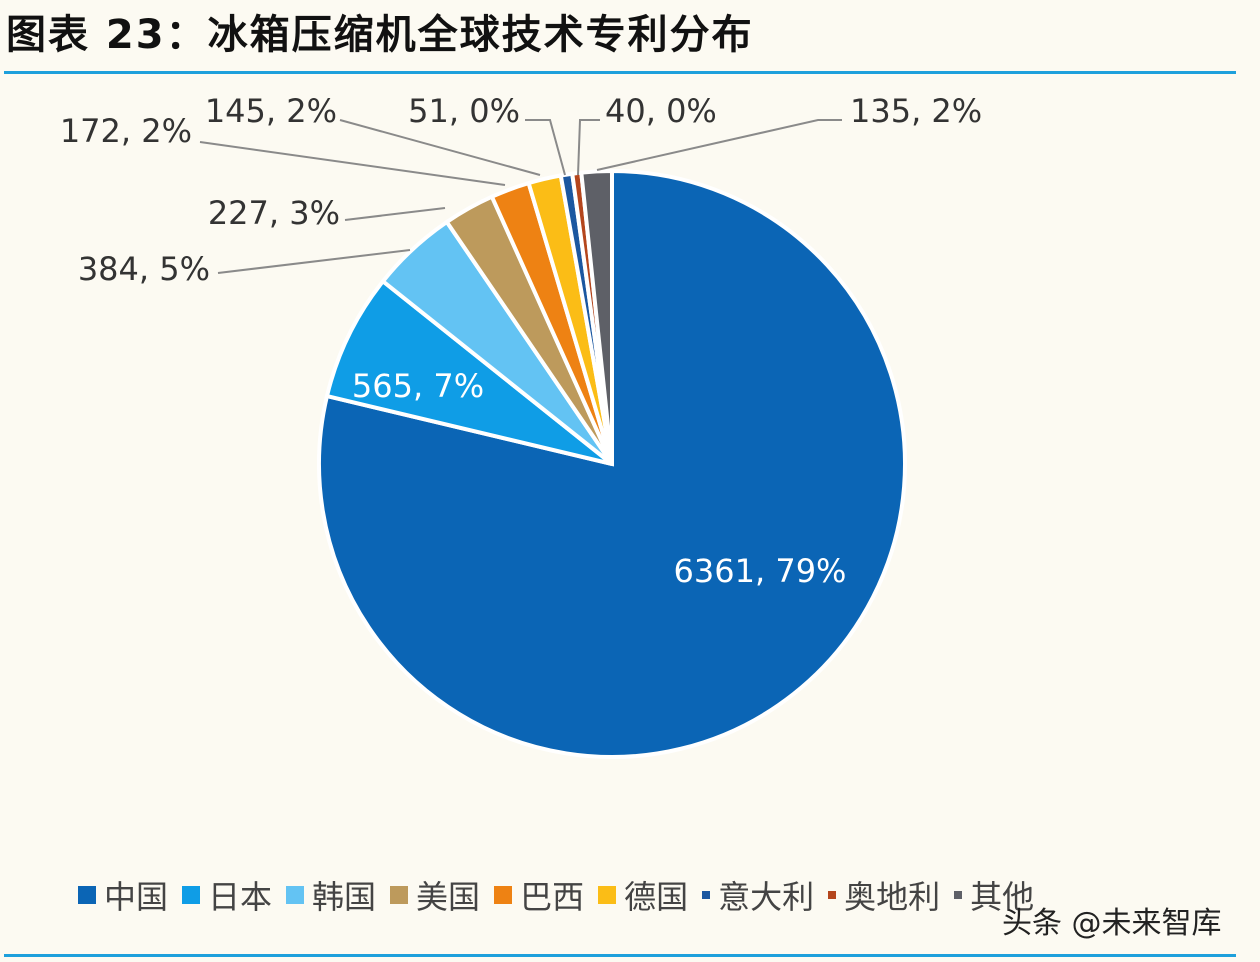  Describe the element at coordinates (418, 386) in the screenshot. I see `data-label-1: 565, 7%` at that location.